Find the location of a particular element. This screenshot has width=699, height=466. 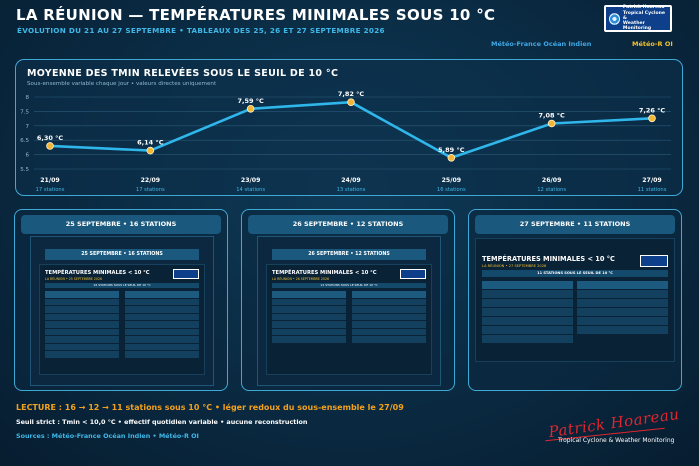

thumbnail-strip: 16 STATIONS SOUS LE SEUIL DE 10 °C is located at coordinates (122, 285).